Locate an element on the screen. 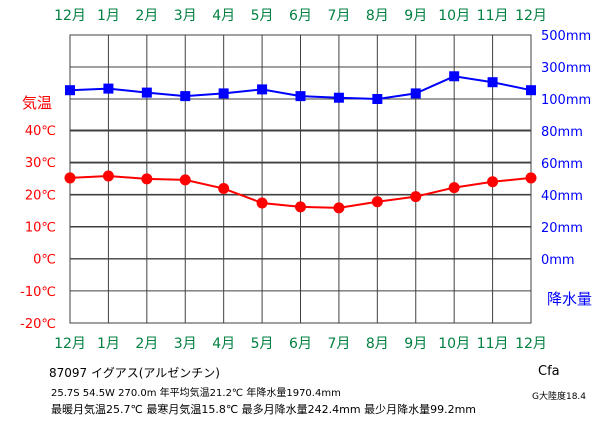  precipitation-tick-label: 300mm is located at coordinates (566, 68).